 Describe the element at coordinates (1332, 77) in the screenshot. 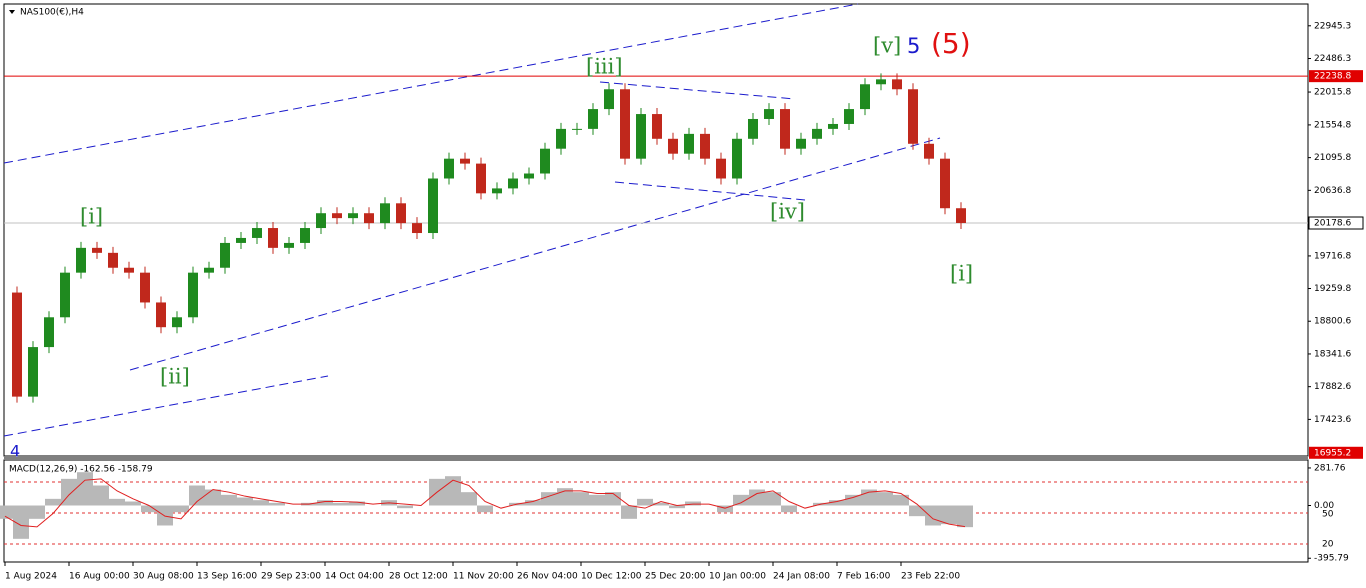

I see `price-label: 22238.8` at that location.